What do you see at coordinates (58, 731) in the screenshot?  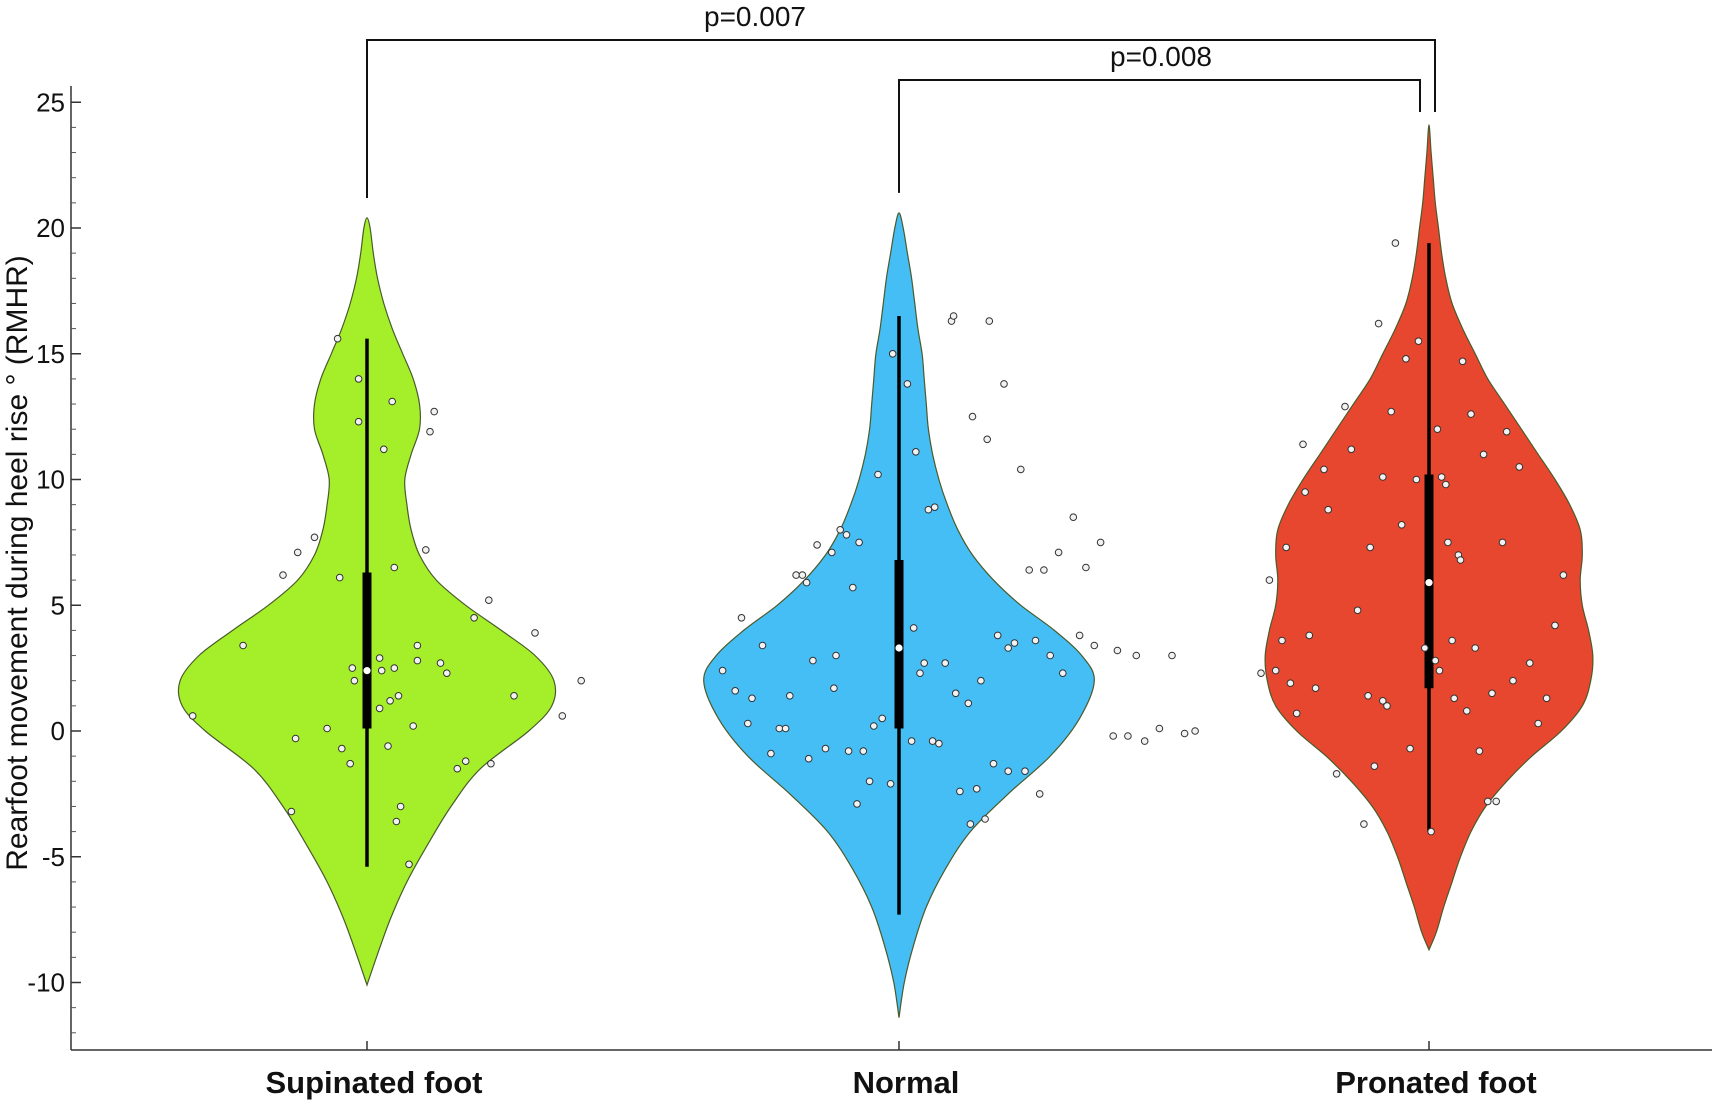 I see `y-tick-label: 0` at bounding box center [58, 731].